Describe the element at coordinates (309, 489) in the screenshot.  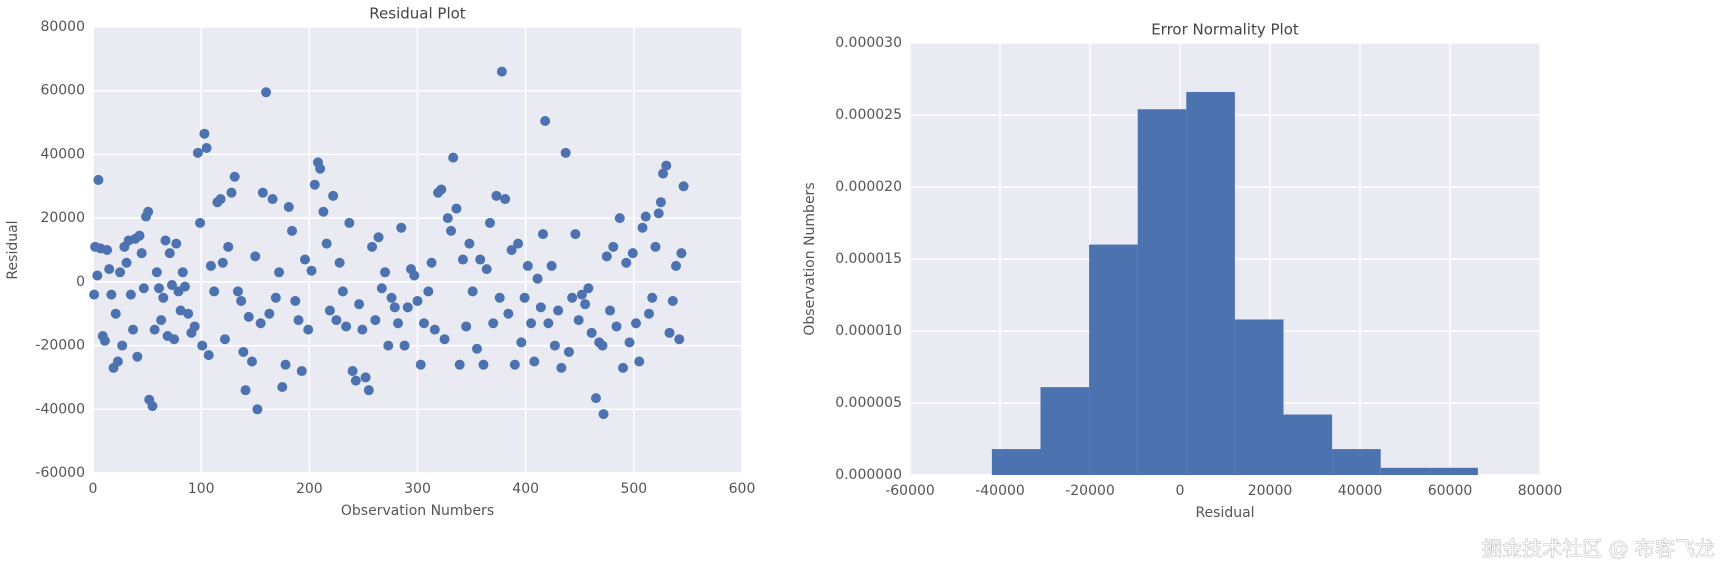
I see `x-tick-label: 200` at that location.